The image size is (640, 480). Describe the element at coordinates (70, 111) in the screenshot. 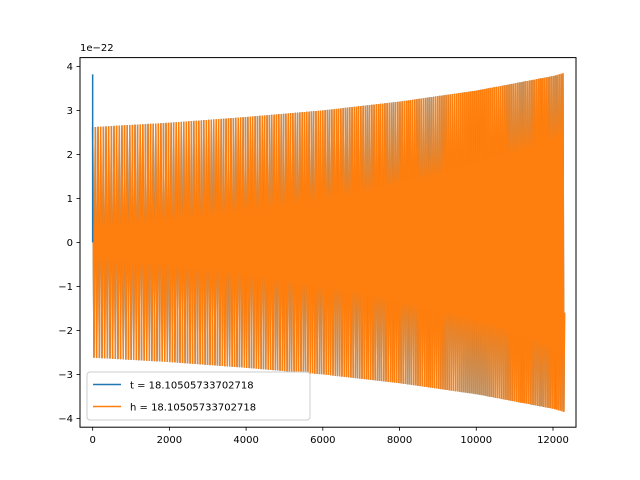

I see `y-tick-label: 3` at that location.